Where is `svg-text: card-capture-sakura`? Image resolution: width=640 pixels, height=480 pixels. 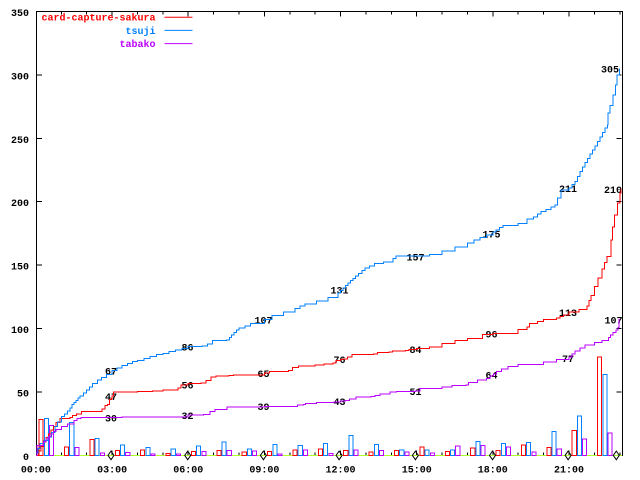 svg-text: card-capture-sakura is located at coordinates (98, 19).